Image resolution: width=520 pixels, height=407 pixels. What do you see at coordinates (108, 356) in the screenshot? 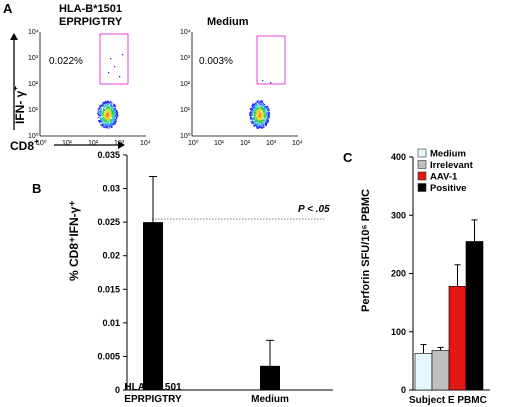
I see `panel-b-y-tick-label: 0.005` at bounding box center [108, 356].